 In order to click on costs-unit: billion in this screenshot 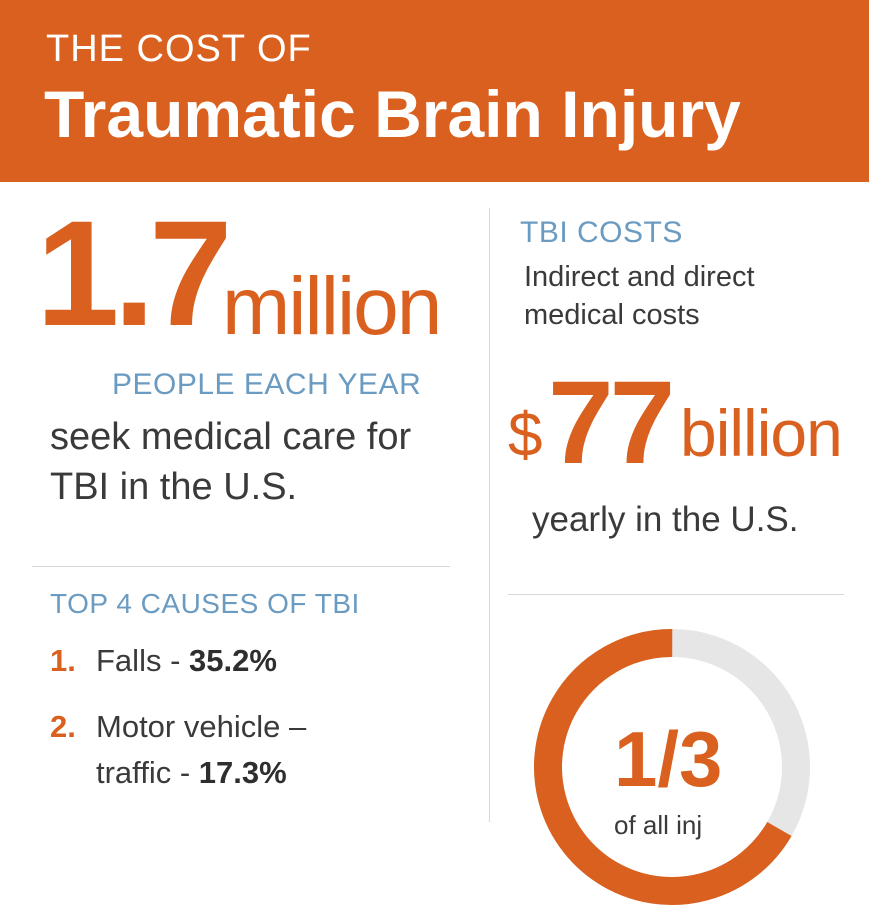, I will do `click(761, 433)`.